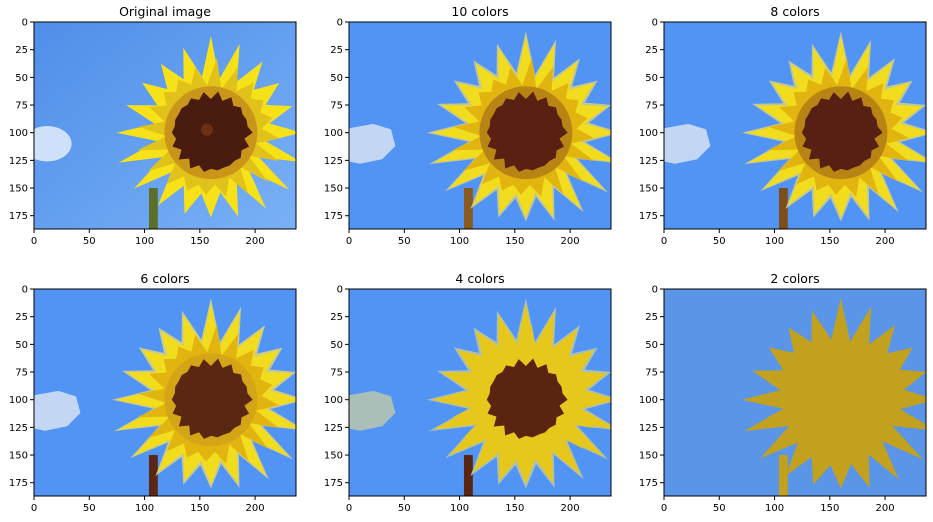 The height and width of the screenshot is (522, 933). I want to click on subplot-title: 2 colors, so click(794, 278).